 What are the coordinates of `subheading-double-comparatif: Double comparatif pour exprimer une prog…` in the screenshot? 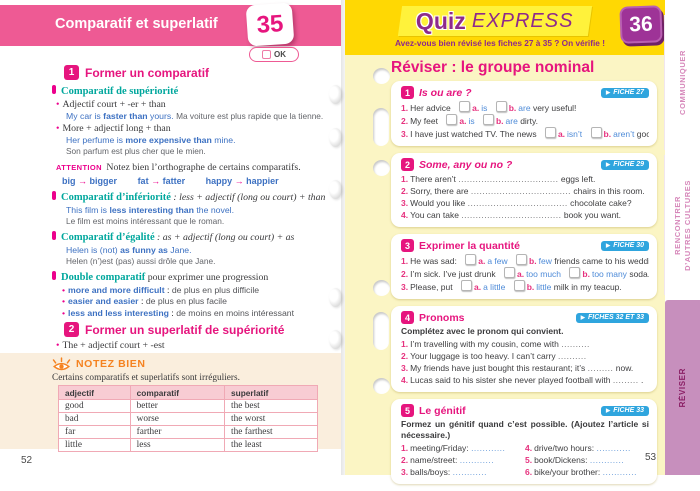 It's located at (194, 276).